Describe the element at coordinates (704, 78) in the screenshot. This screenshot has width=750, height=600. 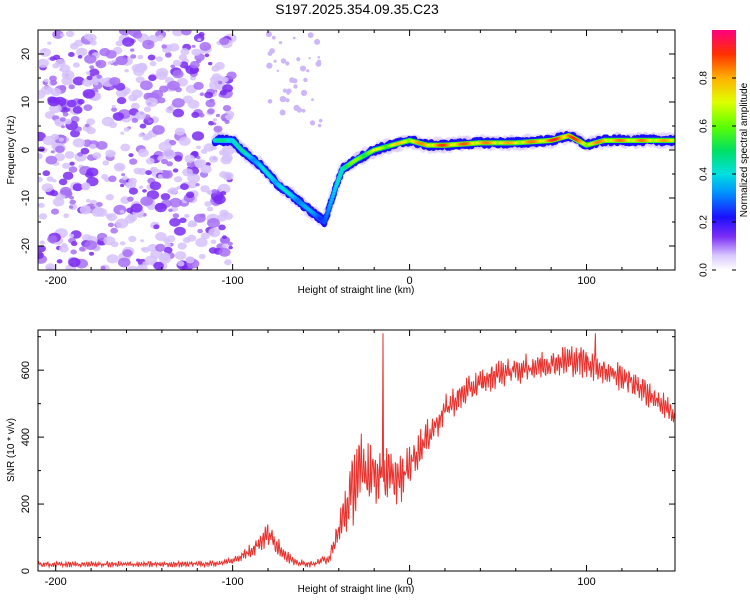
I see `colorbar-tick-label: 0.8` at that location.